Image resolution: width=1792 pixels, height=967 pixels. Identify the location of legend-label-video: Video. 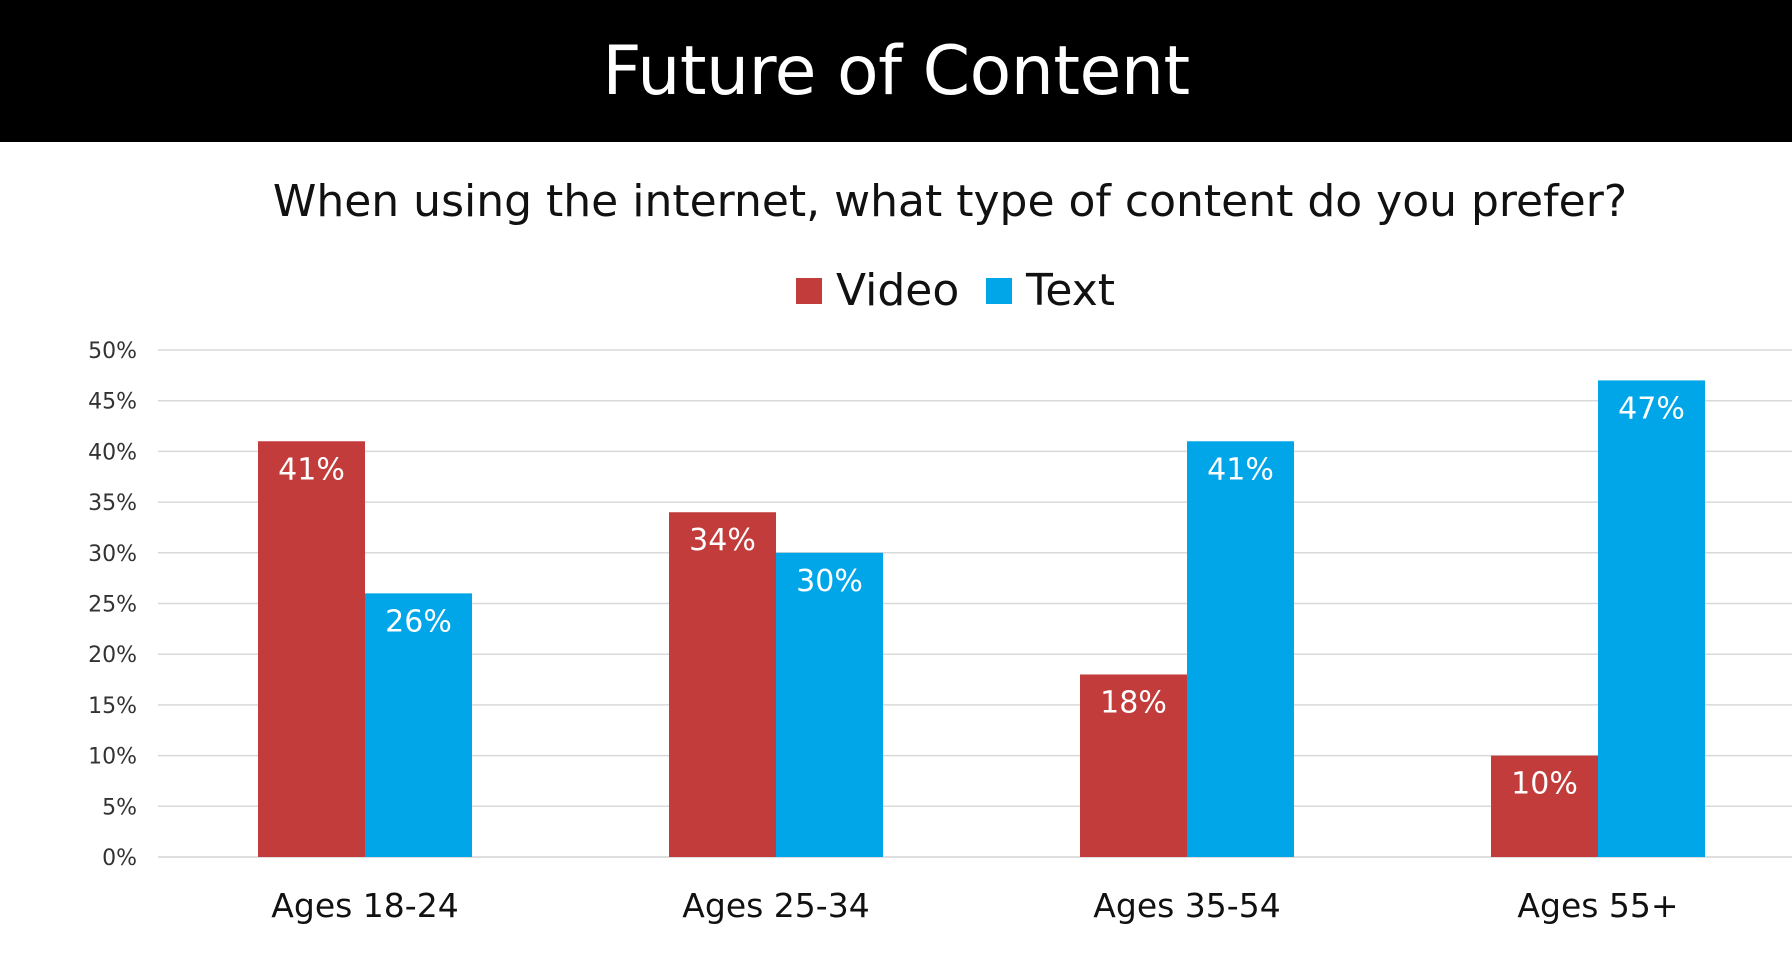
(897, 290).